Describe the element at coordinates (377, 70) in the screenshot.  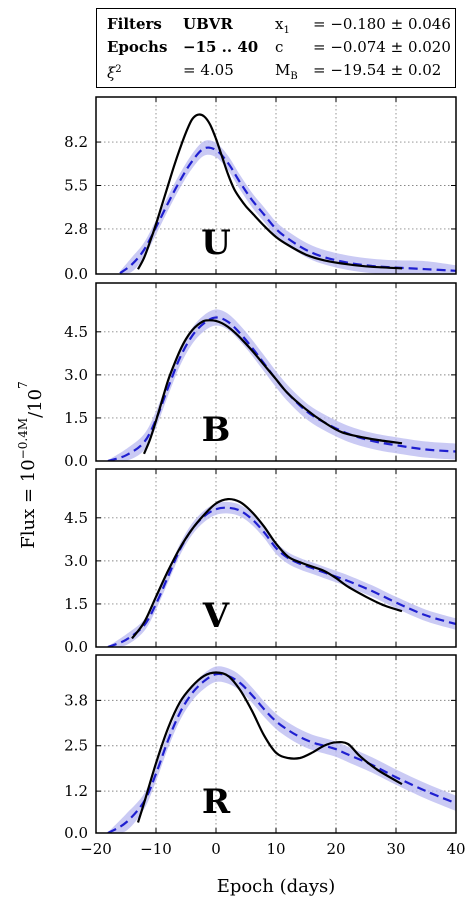
I see `mb-value: = −19.54 ± 0.02` at that location.